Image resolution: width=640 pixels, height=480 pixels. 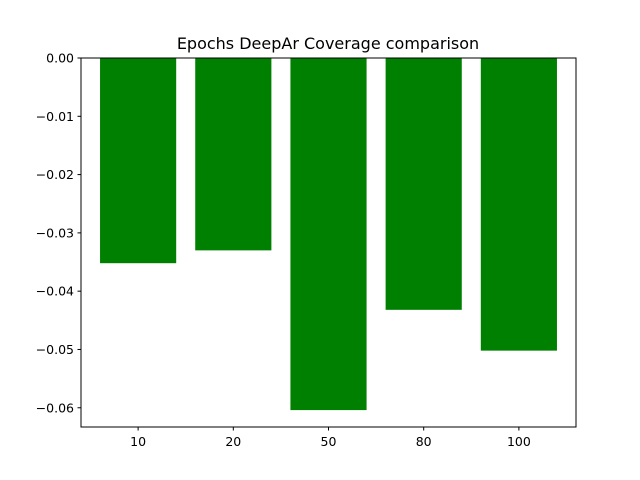 I want to click on chart-title: Epochs DeepAr Coverage comparison, so click(x=328, y=43).